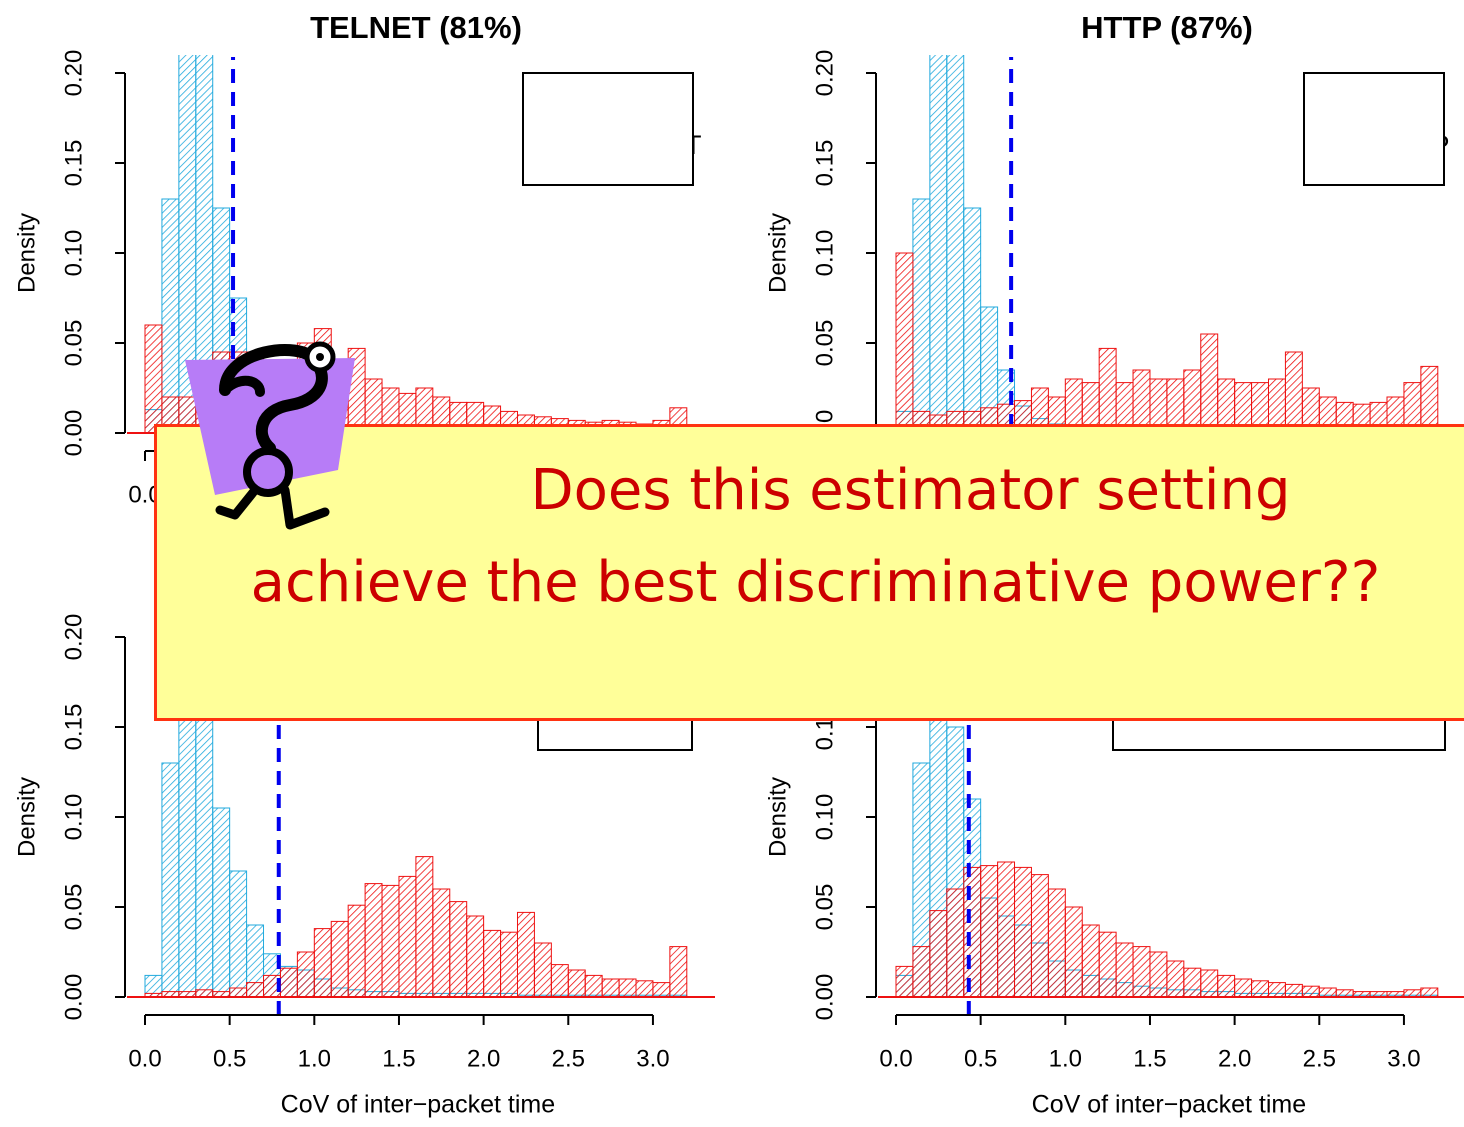 The height and width of the screenshot is (1127, 1464). I want to click on x-tick-label: 1.0, so click(1065, 1058).